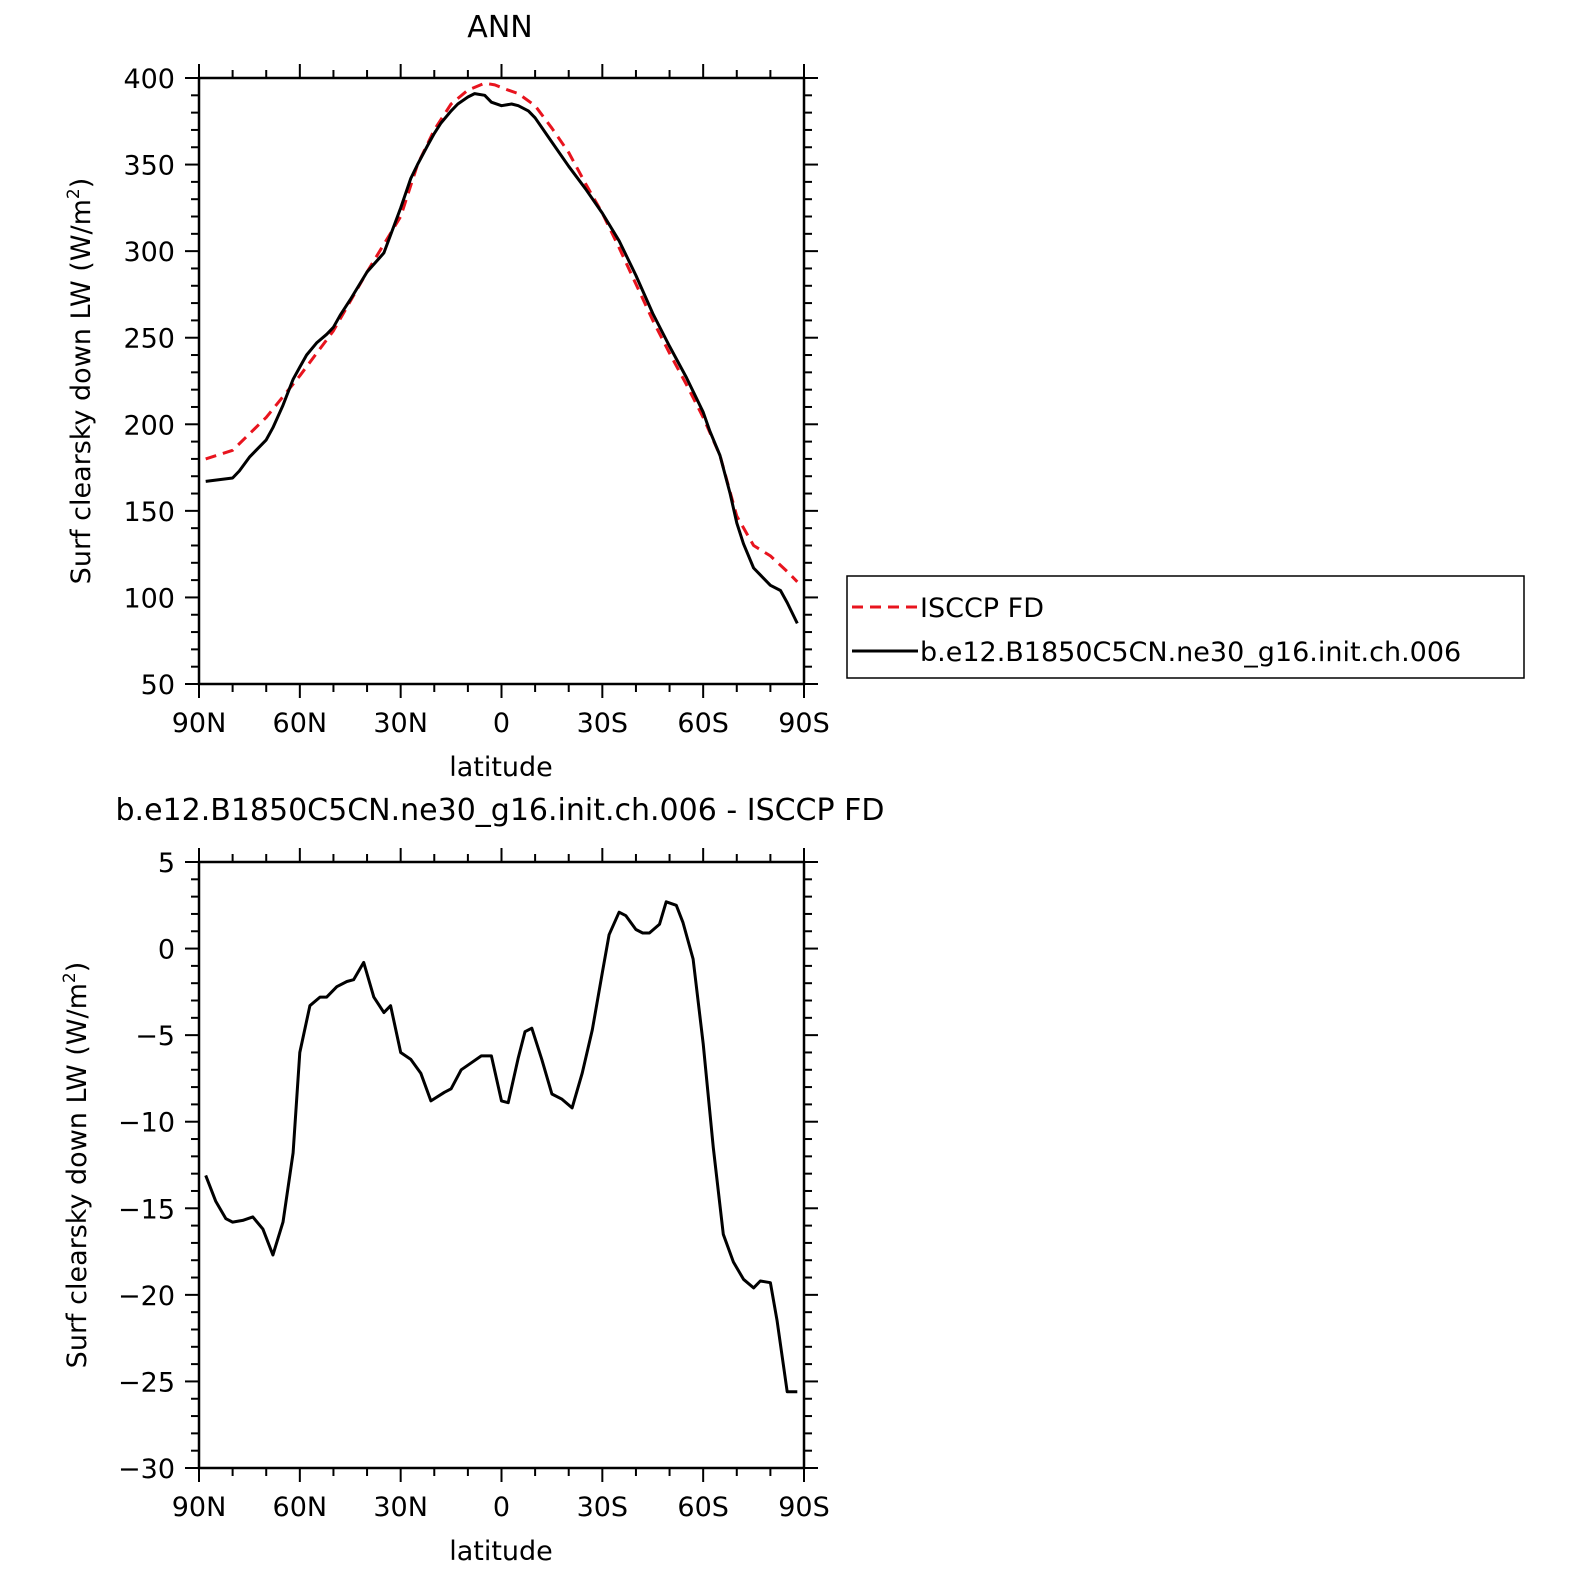 Image resolution: width=1572 pixels, height=1569 pixels. I want to click on difference-y-label-suffix: ), so click(77, 967).